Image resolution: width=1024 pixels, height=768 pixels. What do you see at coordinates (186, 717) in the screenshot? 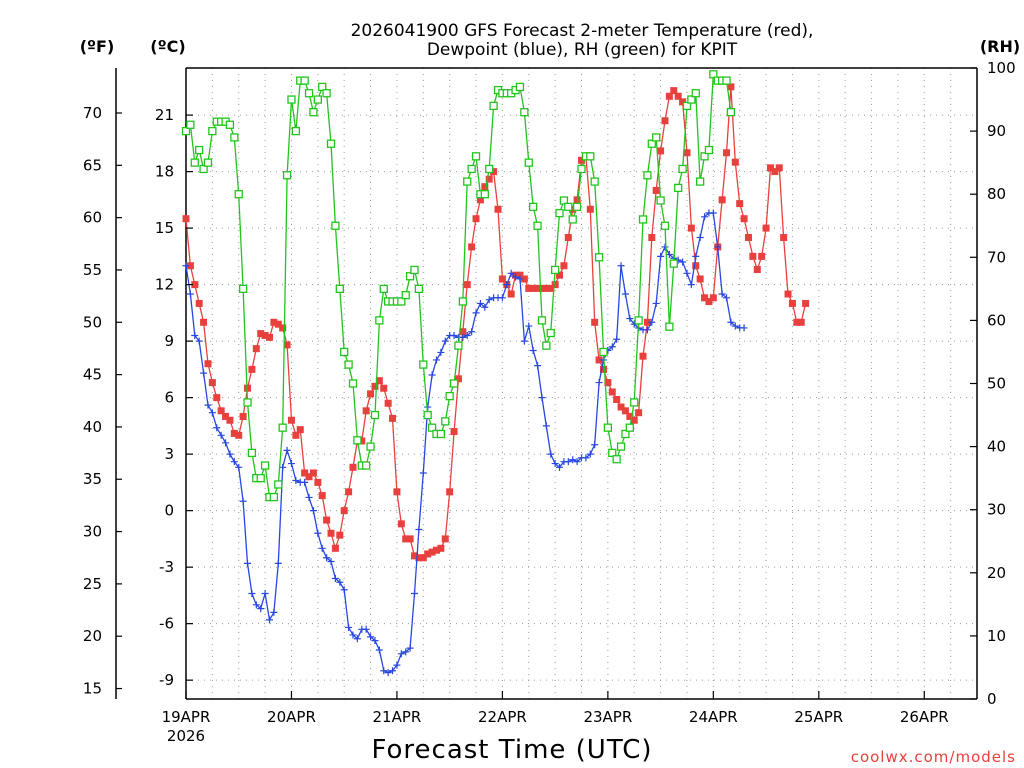
I see `x-axis-tick-label: 19APR` at bounding box center [186, 717].